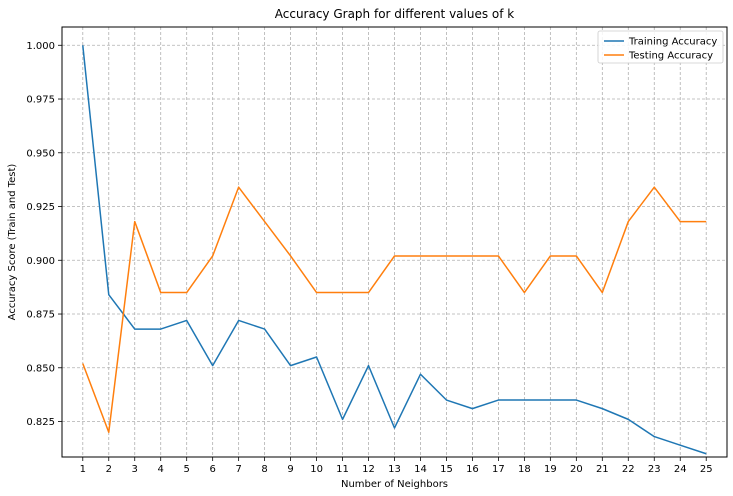 The image size is (733, 496). What do you see at coordinates (524, 469) in the screenshot?
I see `x-tick-label: 18` at bounding box center [524, 469].